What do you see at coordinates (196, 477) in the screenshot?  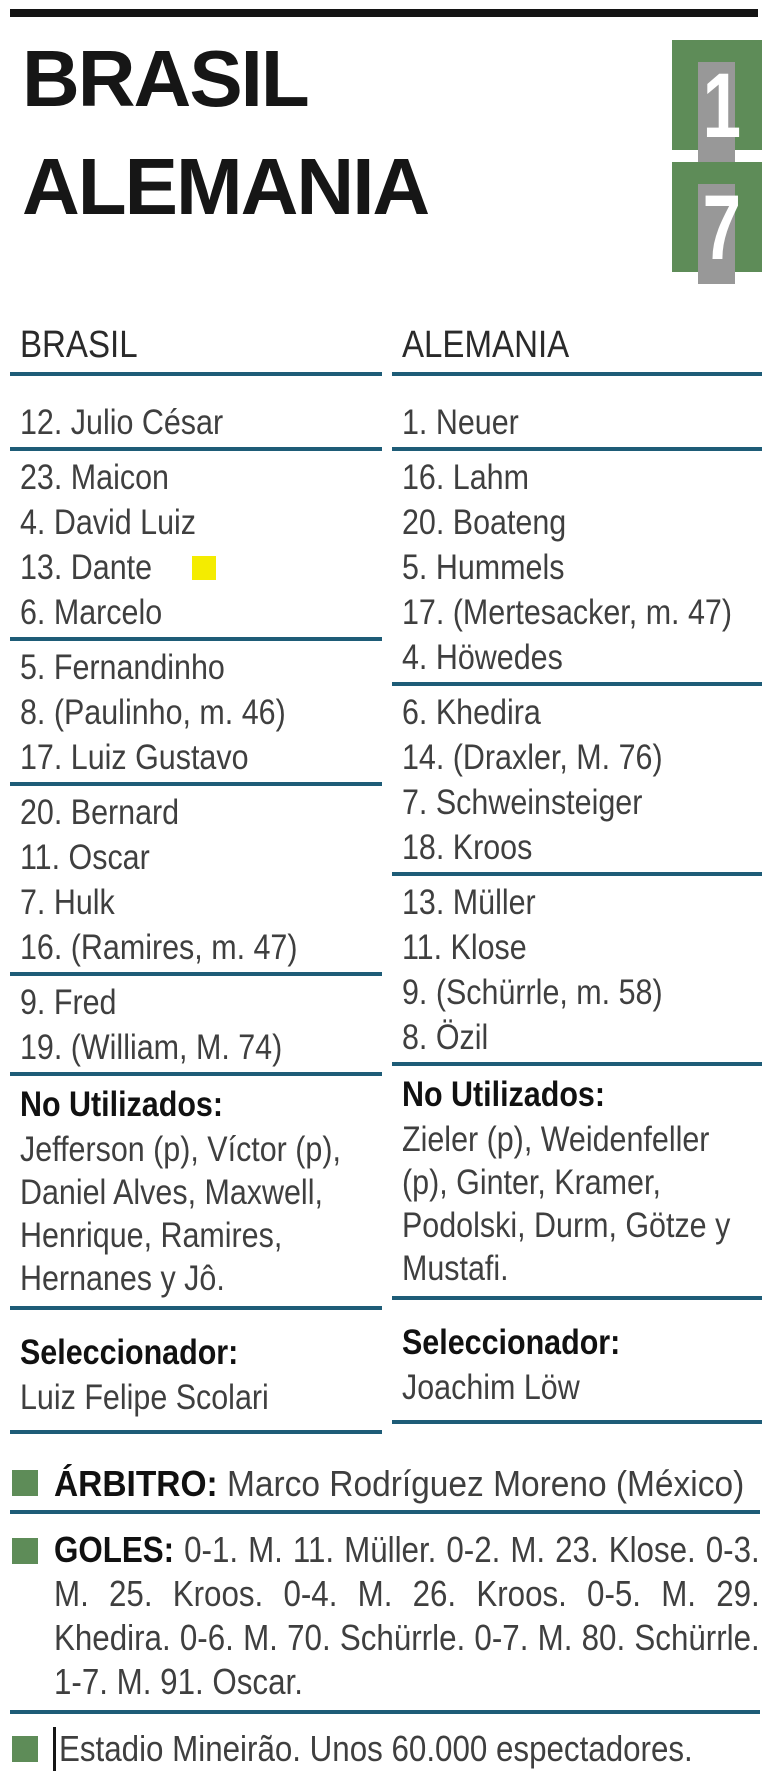 I see `player-row: 23. Maicon` at bounding box center [196, 477].